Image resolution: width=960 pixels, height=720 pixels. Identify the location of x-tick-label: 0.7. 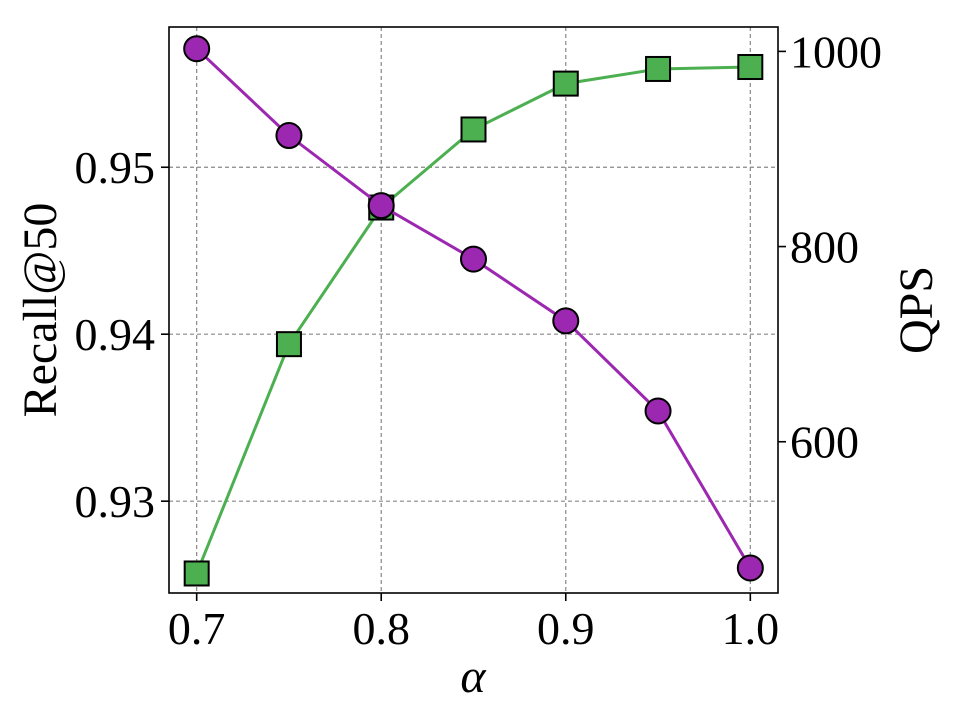
(197, 628).